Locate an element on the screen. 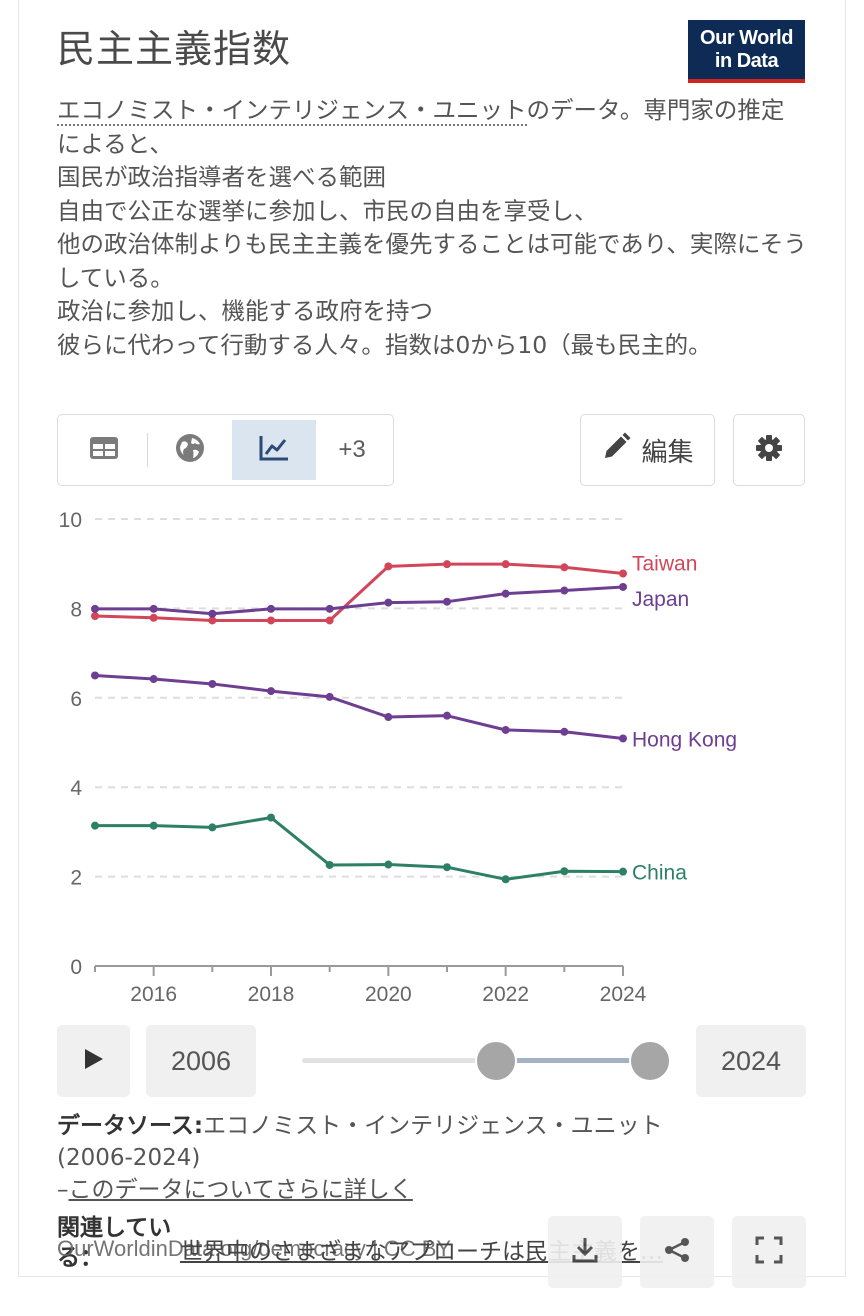 The image size is (864, 1316). series-line-japan is located at coordinates (359, 600).